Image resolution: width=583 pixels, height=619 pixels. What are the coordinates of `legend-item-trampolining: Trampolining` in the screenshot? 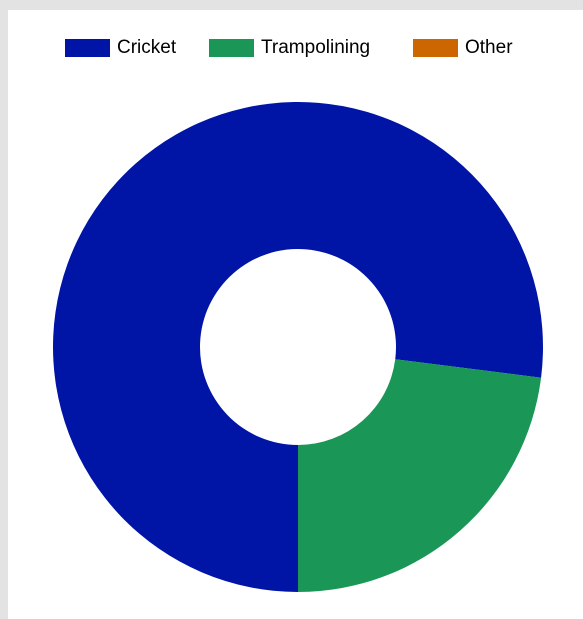 It's located at (289, 48).